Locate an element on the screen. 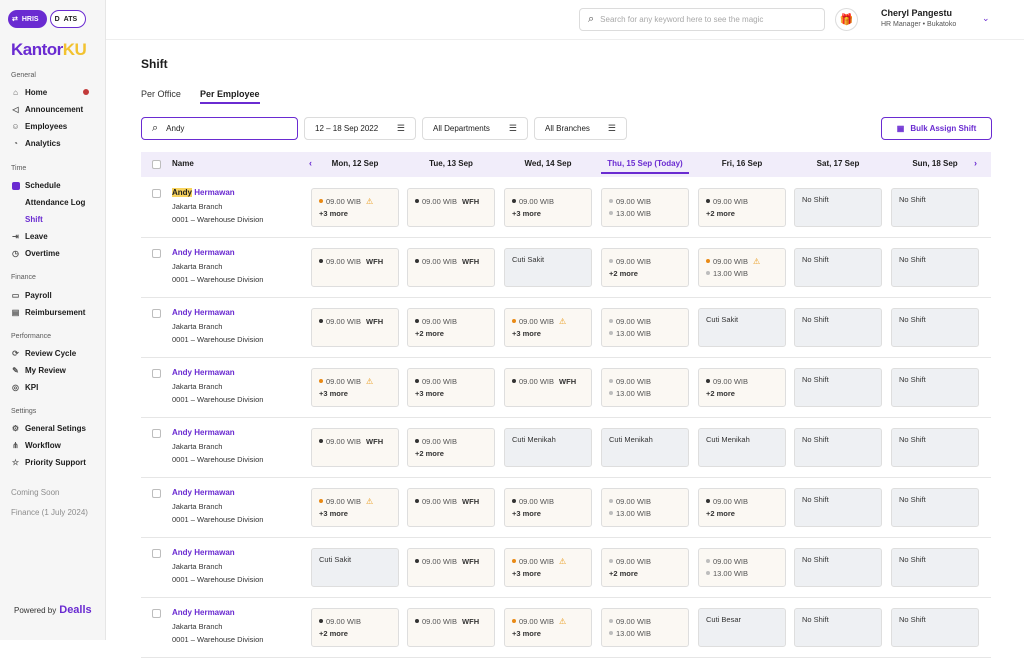 Image resolution: width=1024 pixels, height=658 pixels. shift-cell: 09.00 WIB ⚠ 13.00 WIB is located at coordinates (742, 267).